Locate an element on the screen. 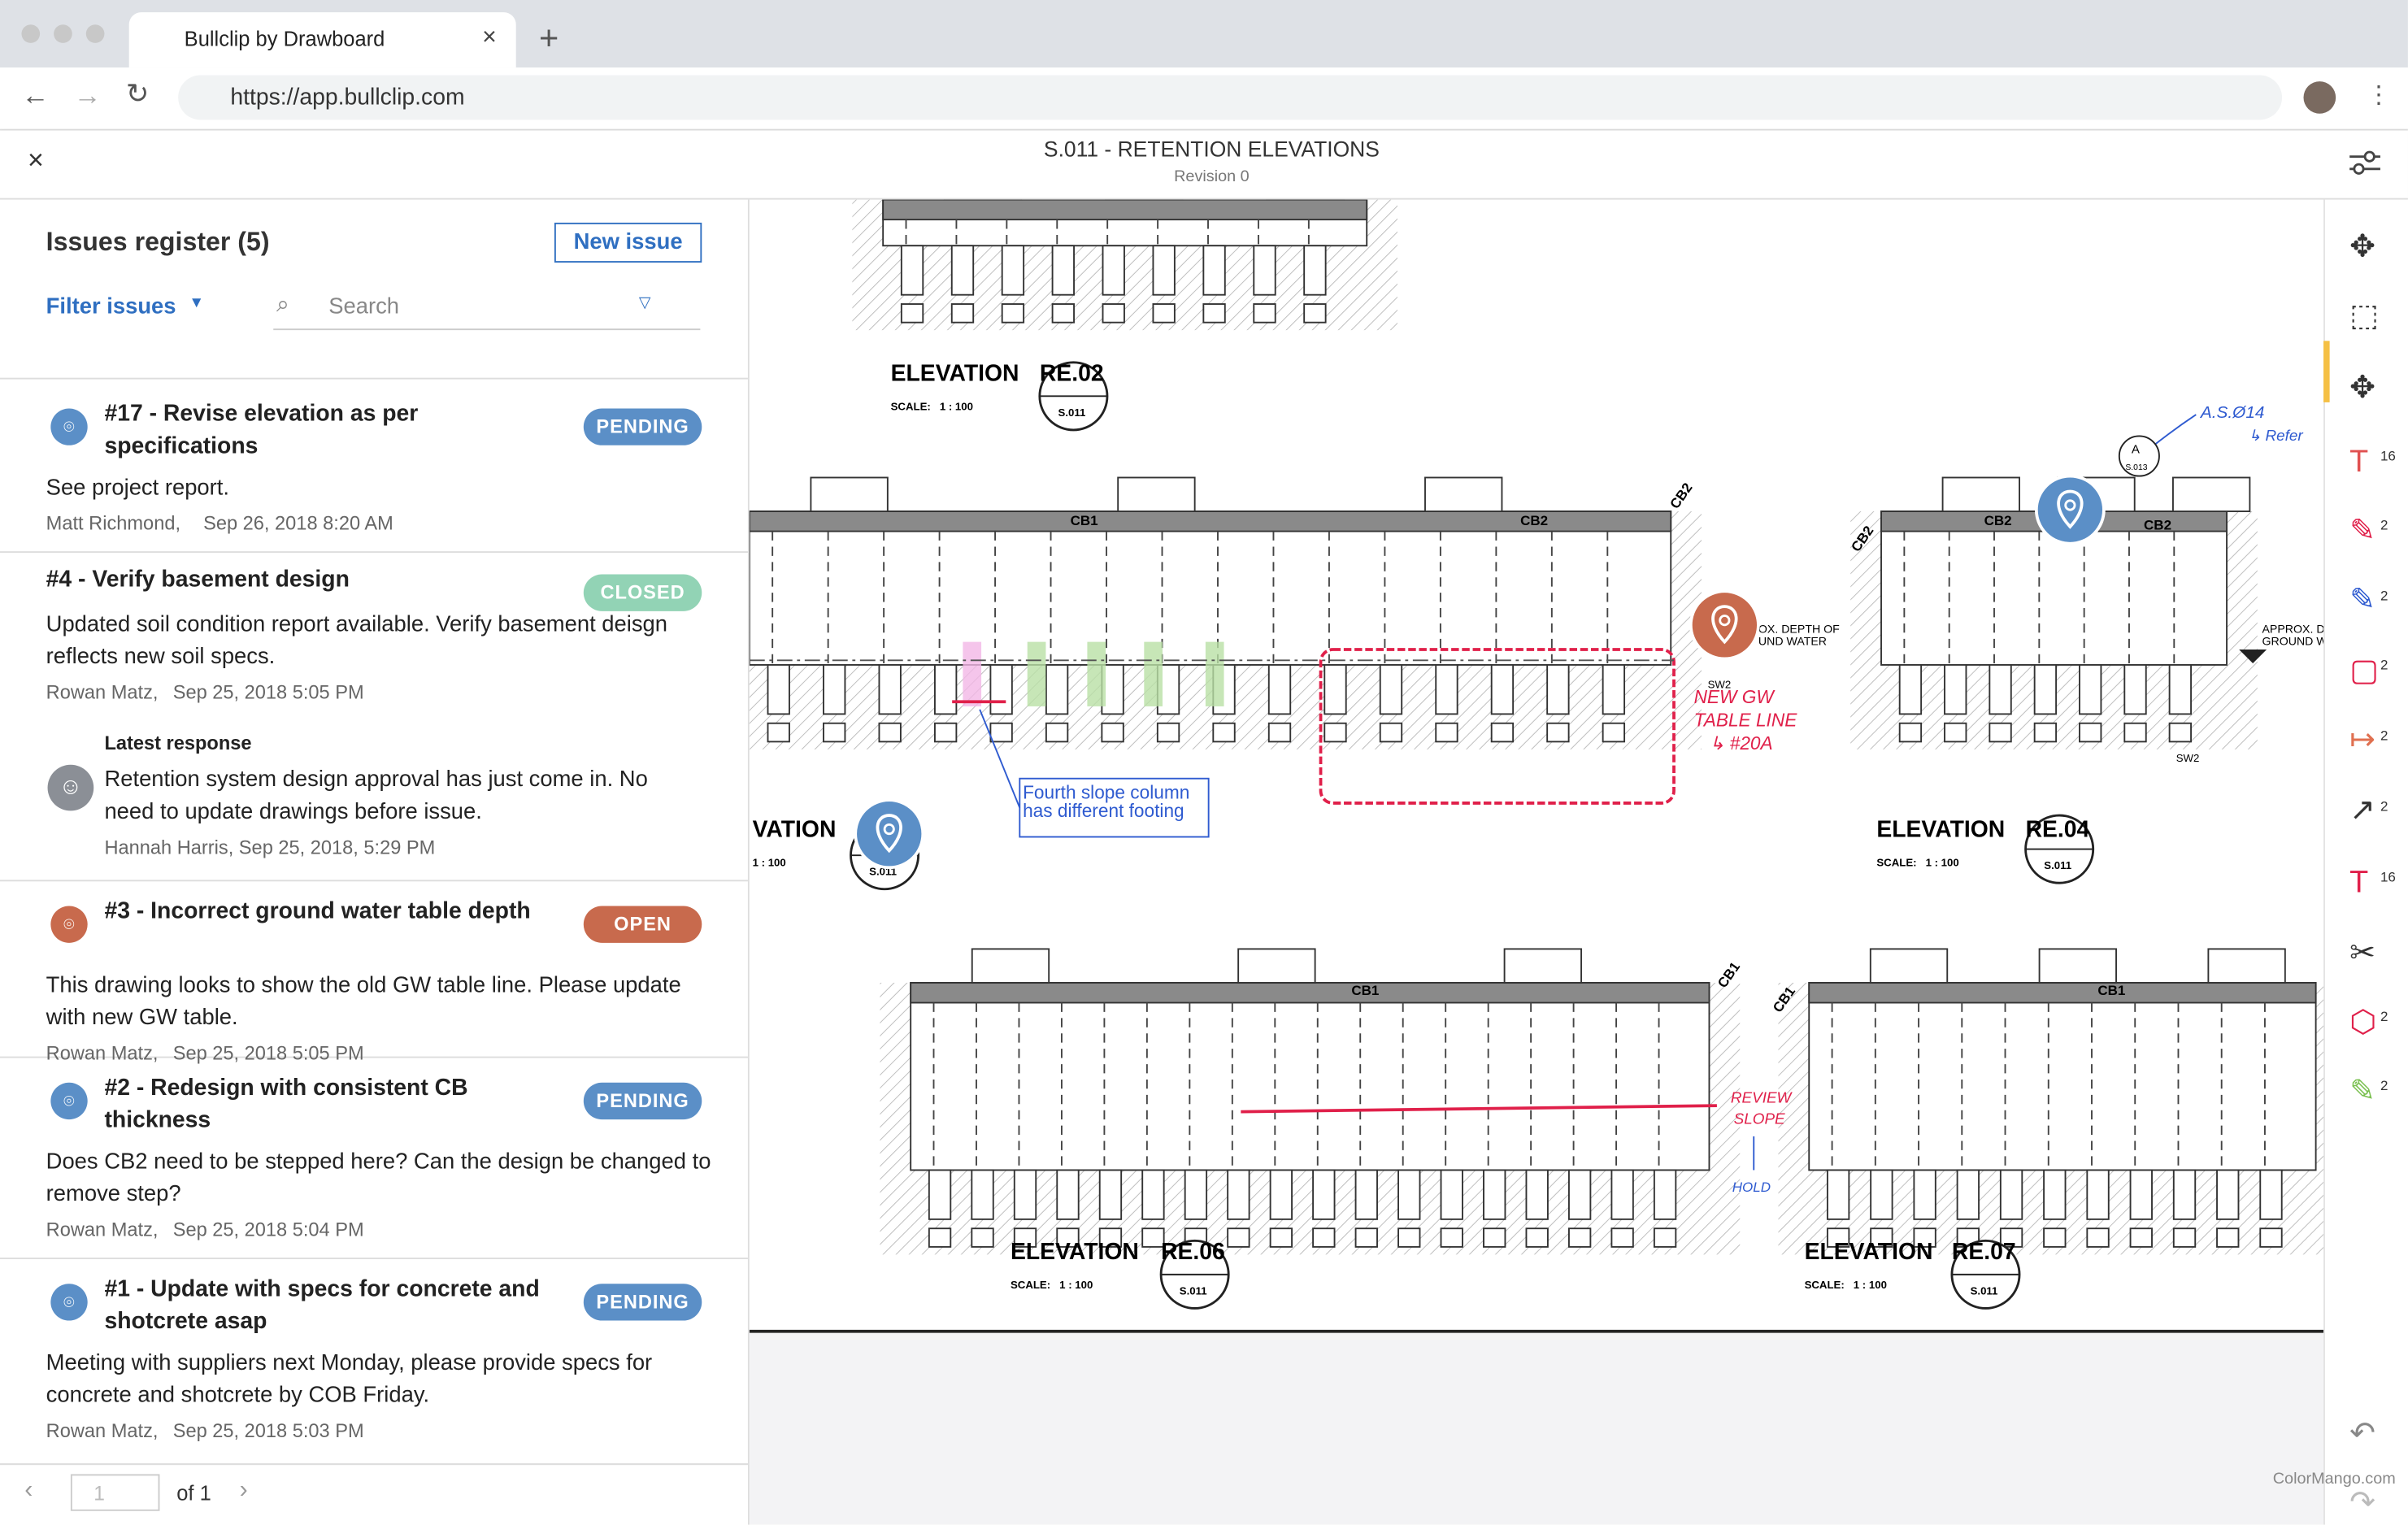  tool-button: ↶ is located at coordinates (2362, 1434).